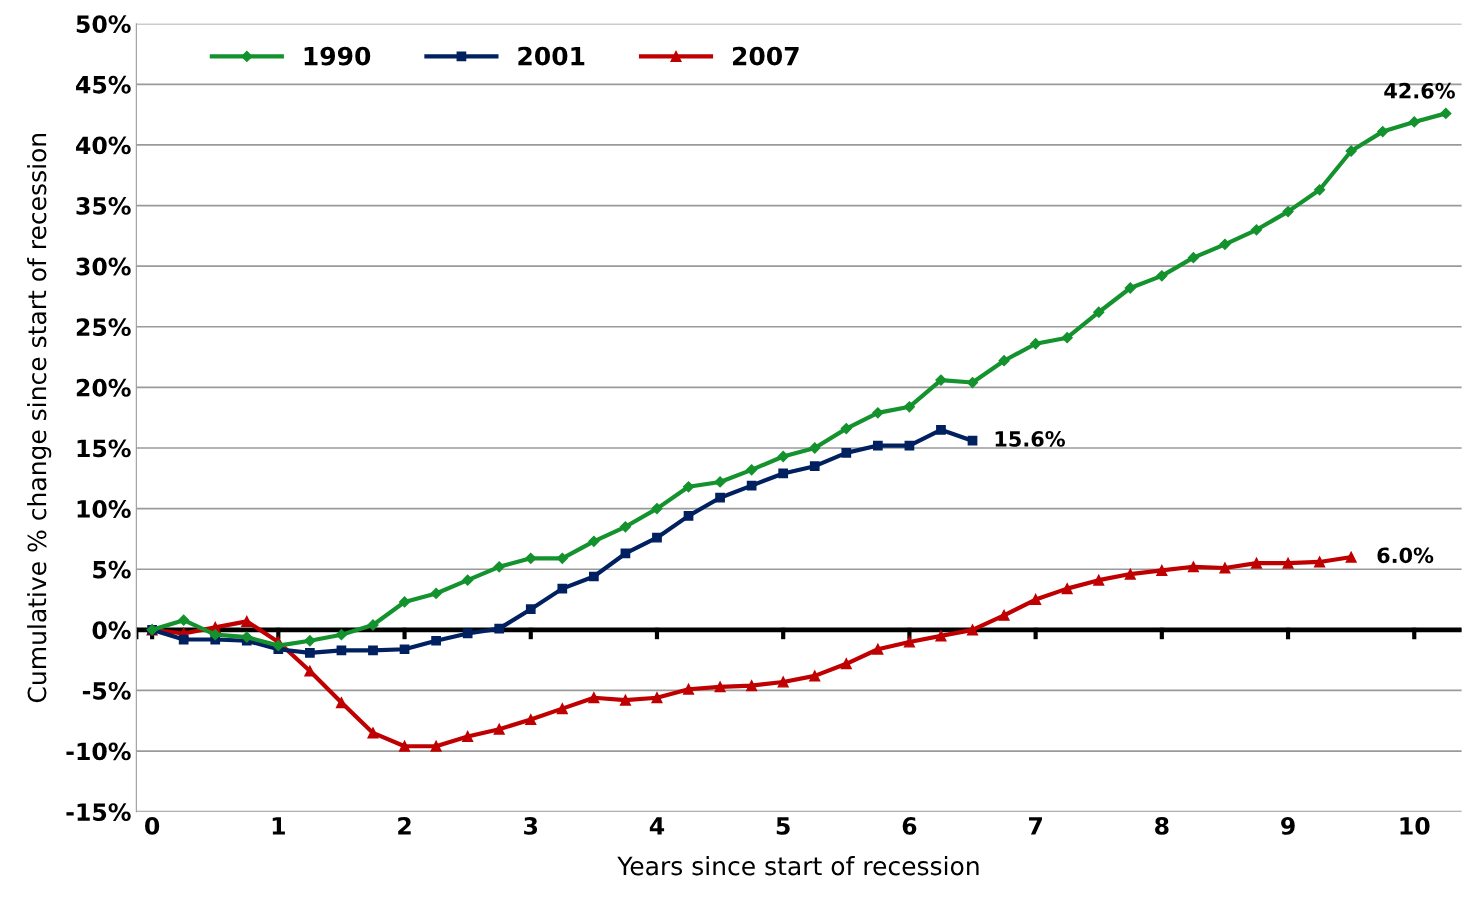  Describe the element at coordinates (1419, 90) in the screenshot. I see `annotation: 42.6%` at that location.